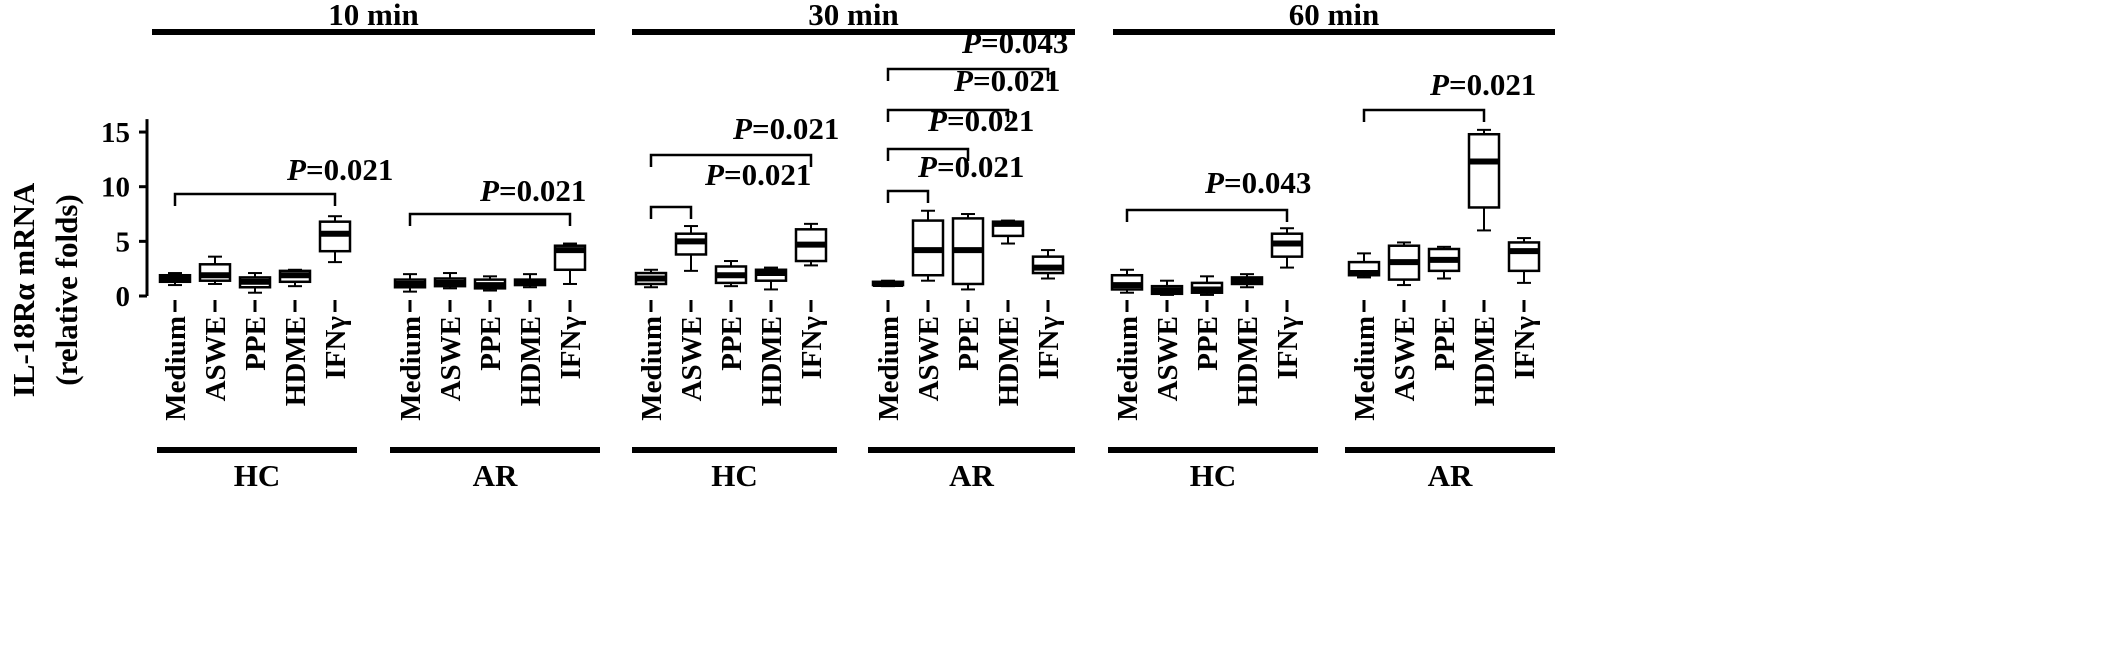  Describe the element at coordinates (1207, 285) in the screenshot. I see `box-60-min-hc-ppe` at that location.